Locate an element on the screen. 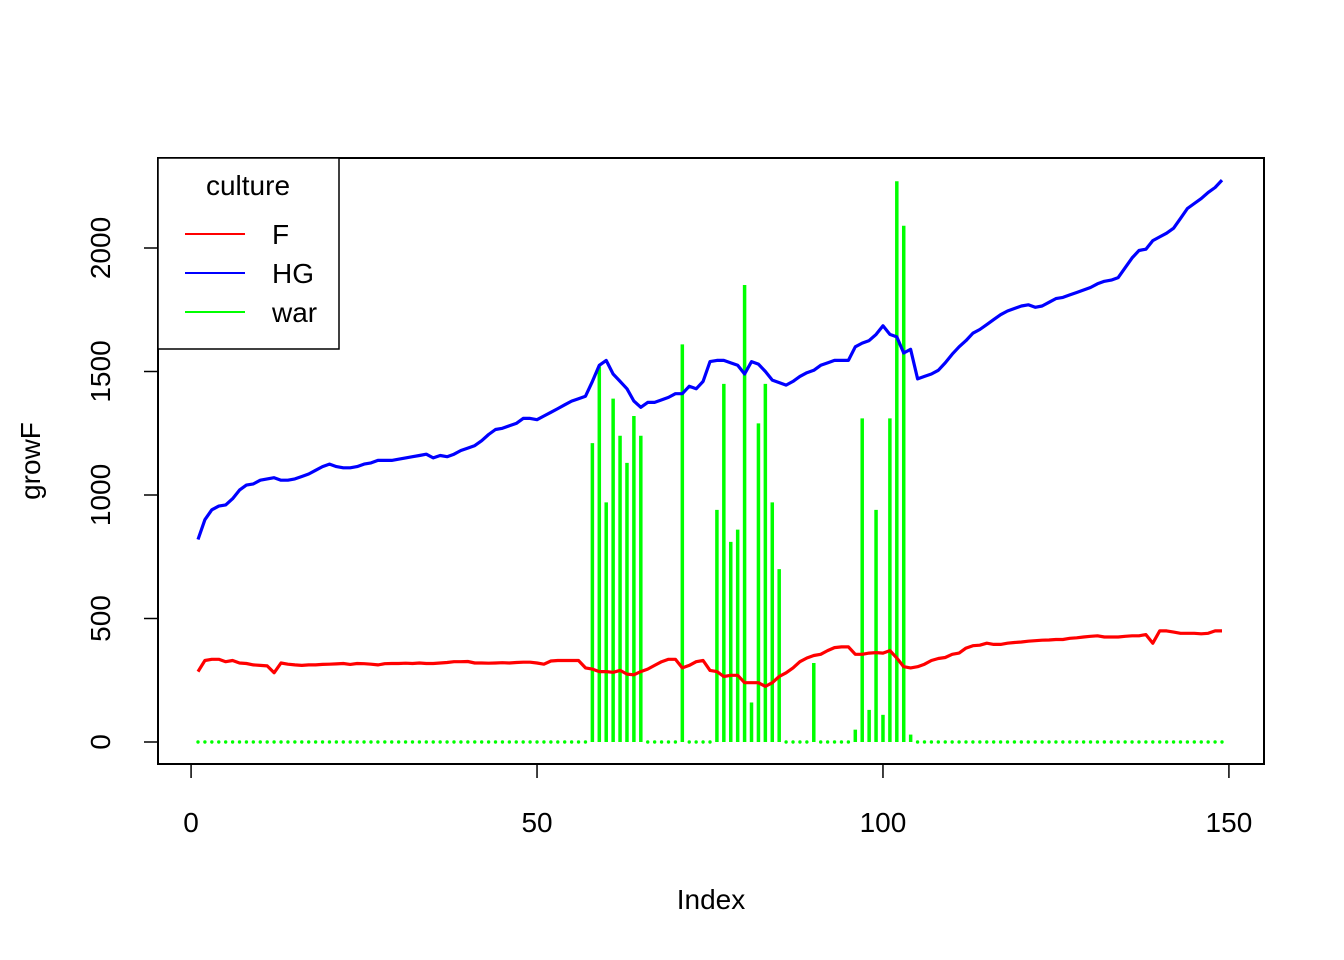 The image size is (1344, 960). legend-box is located at coordinates (248, 253).